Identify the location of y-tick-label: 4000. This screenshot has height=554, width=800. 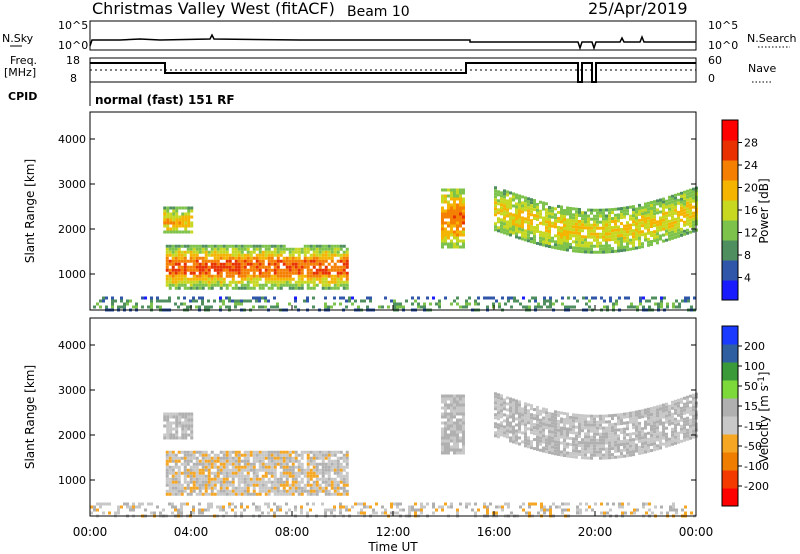
(72, 345).